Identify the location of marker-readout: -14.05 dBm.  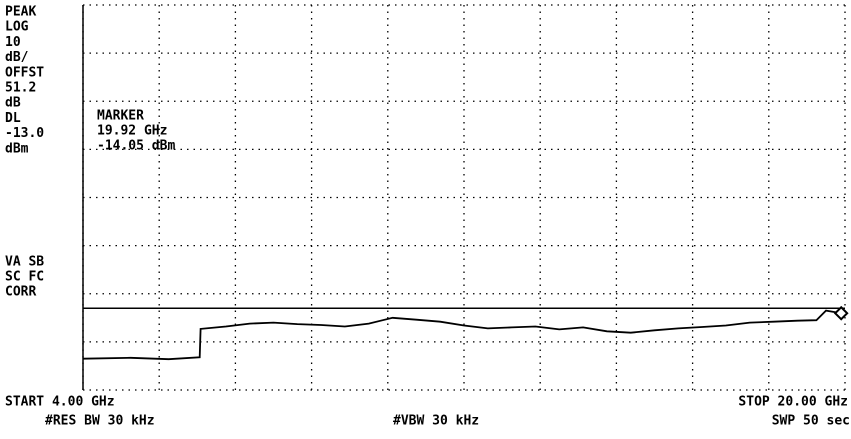
(136, 146).